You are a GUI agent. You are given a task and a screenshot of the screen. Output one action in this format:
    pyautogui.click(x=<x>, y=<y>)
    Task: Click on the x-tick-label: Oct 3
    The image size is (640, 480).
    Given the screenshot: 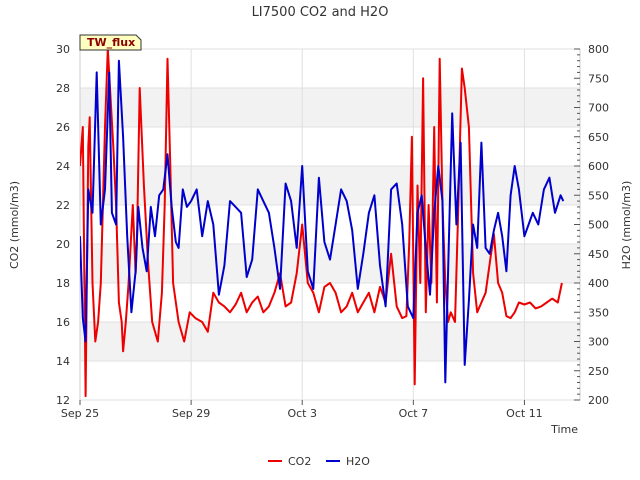 What is the action you would take?
    pyautogui.click(x=302, y=413)
    